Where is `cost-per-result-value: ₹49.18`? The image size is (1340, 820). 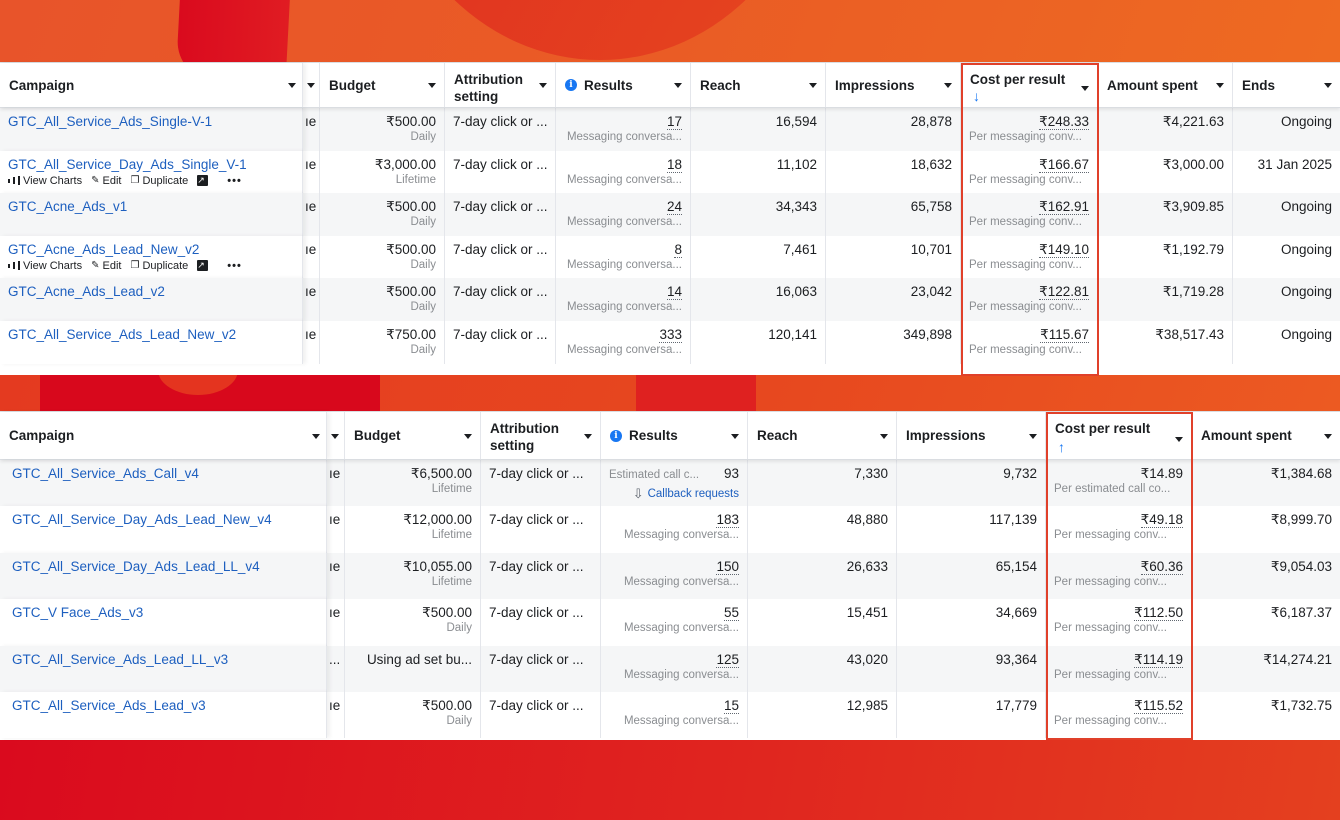 cost-per-result-value: ₹49.18 is located at coordinates (1161, 520).